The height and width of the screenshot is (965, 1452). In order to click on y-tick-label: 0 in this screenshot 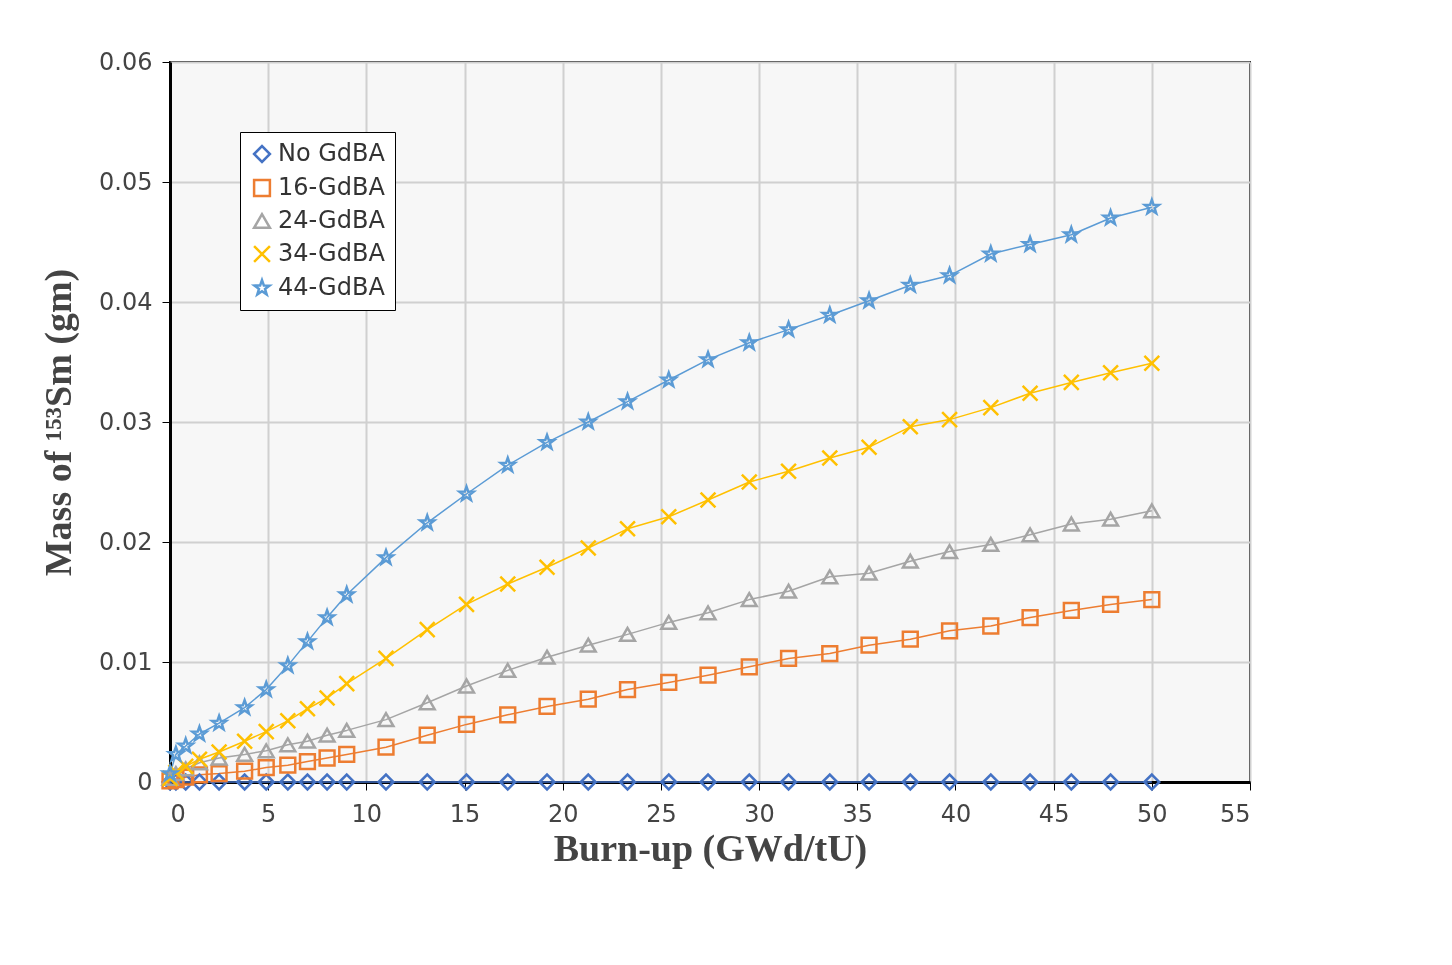, I will do `click(145, 781)`.